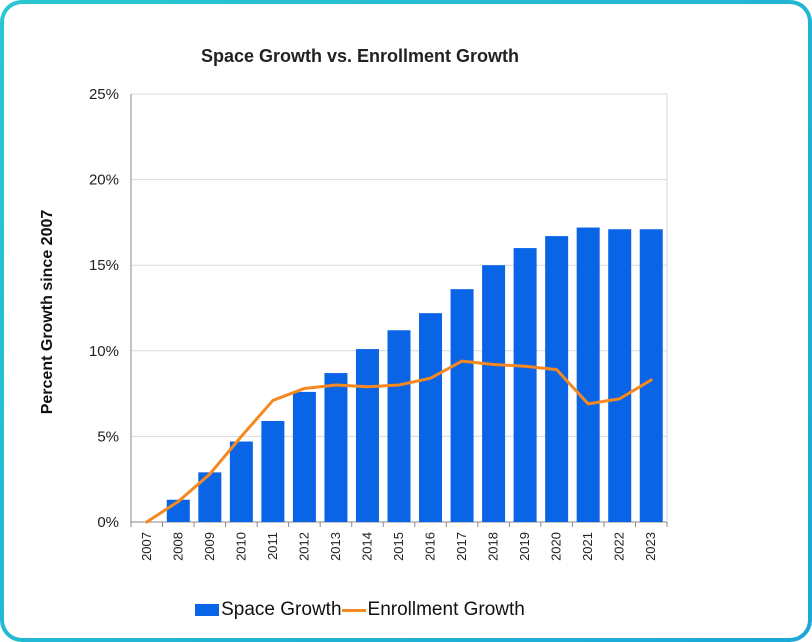  What do you see at coordinates (353, 610) in the screenshot?
I see `legend-swatch-enrollment-growth` at bounding box center [353, 610].